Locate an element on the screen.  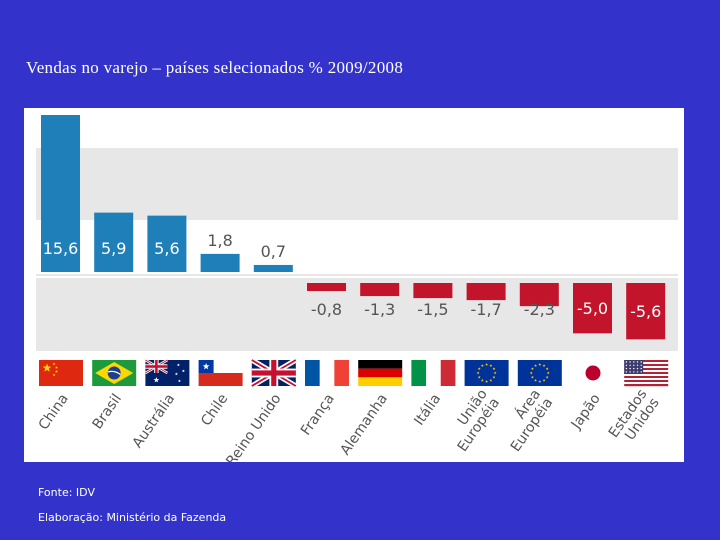
value-label-chile: 1,8 is located at coordinates (219, 240).